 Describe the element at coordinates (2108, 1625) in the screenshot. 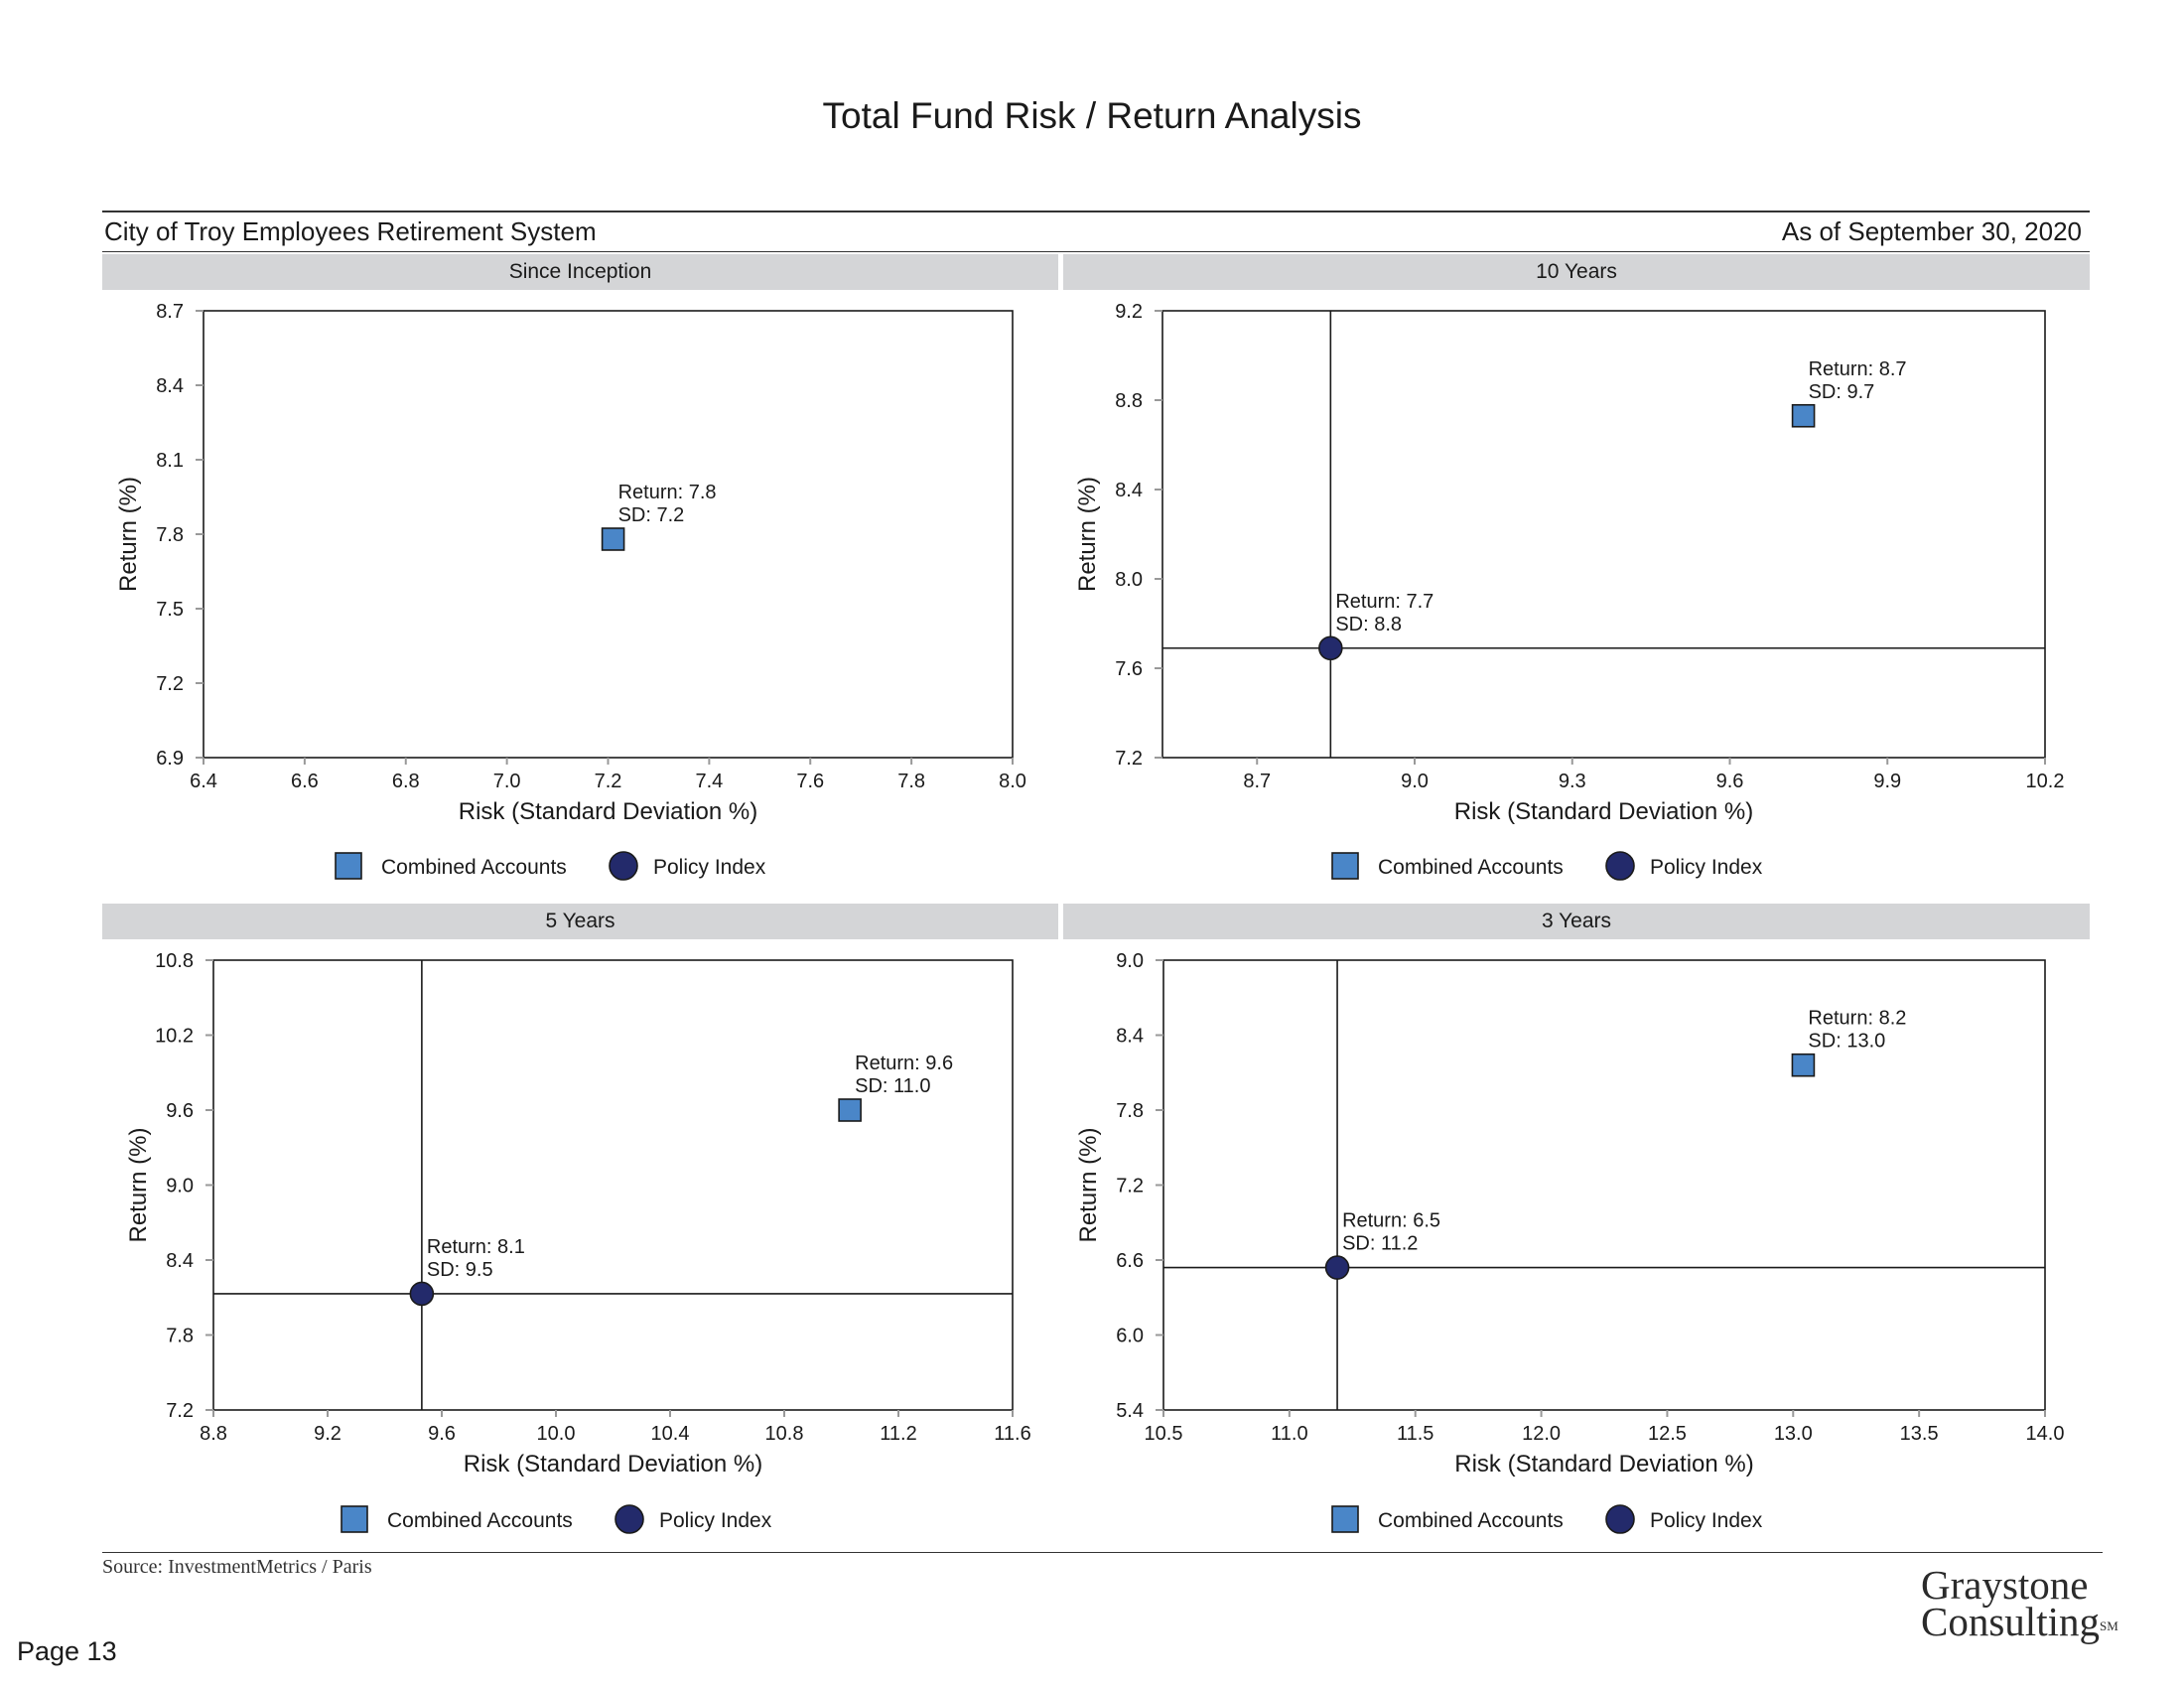

I see `logo-service-mark: SM` at that location.